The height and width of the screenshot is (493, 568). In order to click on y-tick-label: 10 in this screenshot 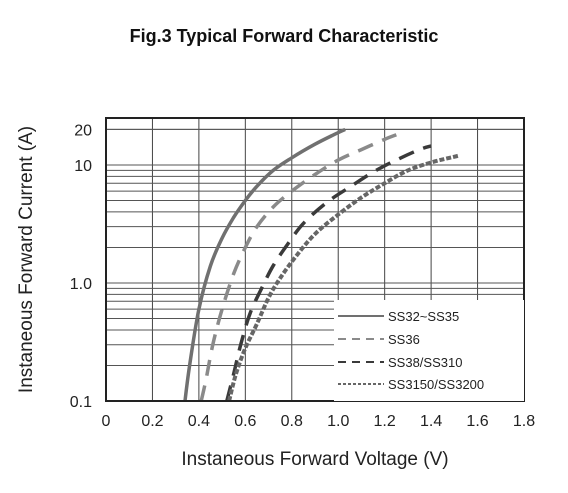, I will do `click(83, 166)`.